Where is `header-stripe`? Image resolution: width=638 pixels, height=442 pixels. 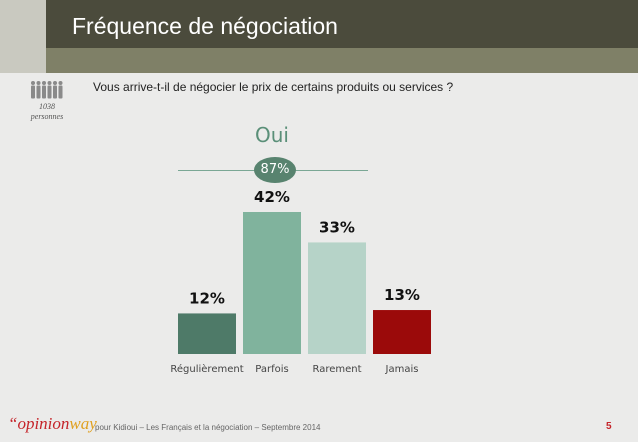 header-stripe is located at coordinates (319, 60).